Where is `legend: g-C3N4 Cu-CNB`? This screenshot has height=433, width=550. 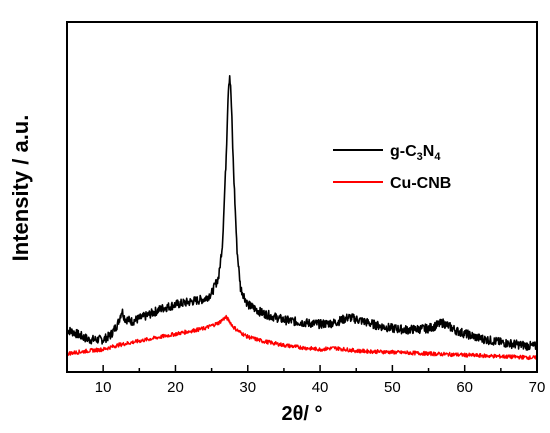 legend: g-C3N4 Cu-CNB is located at coordinates (392, 167).